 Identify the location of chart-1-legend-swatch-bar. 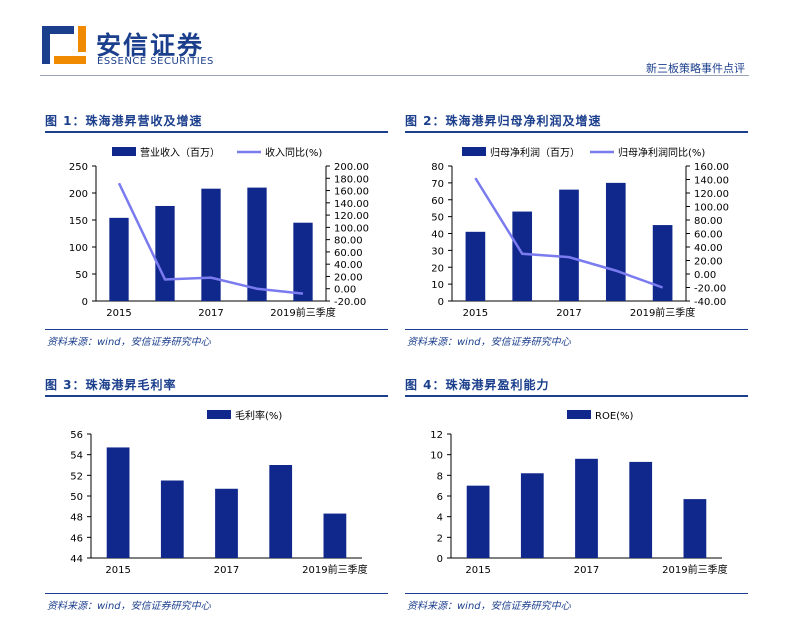
(124, 151).